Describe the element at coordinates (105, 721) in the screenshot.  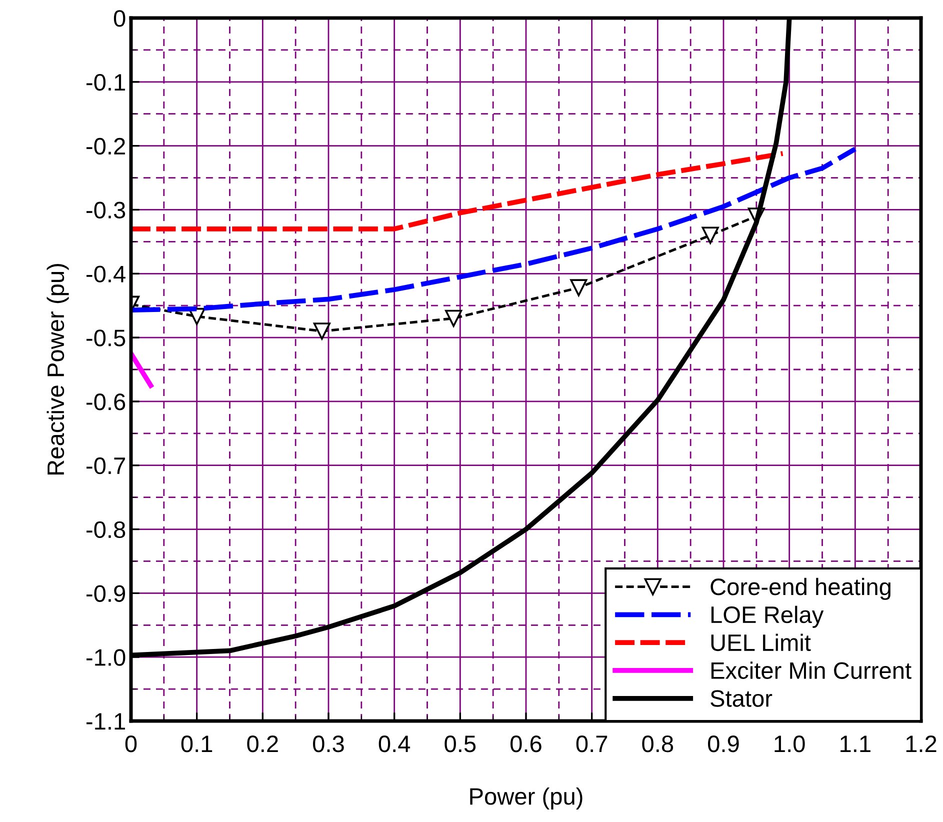
I see `y-tick-label: -1.1` at that location.